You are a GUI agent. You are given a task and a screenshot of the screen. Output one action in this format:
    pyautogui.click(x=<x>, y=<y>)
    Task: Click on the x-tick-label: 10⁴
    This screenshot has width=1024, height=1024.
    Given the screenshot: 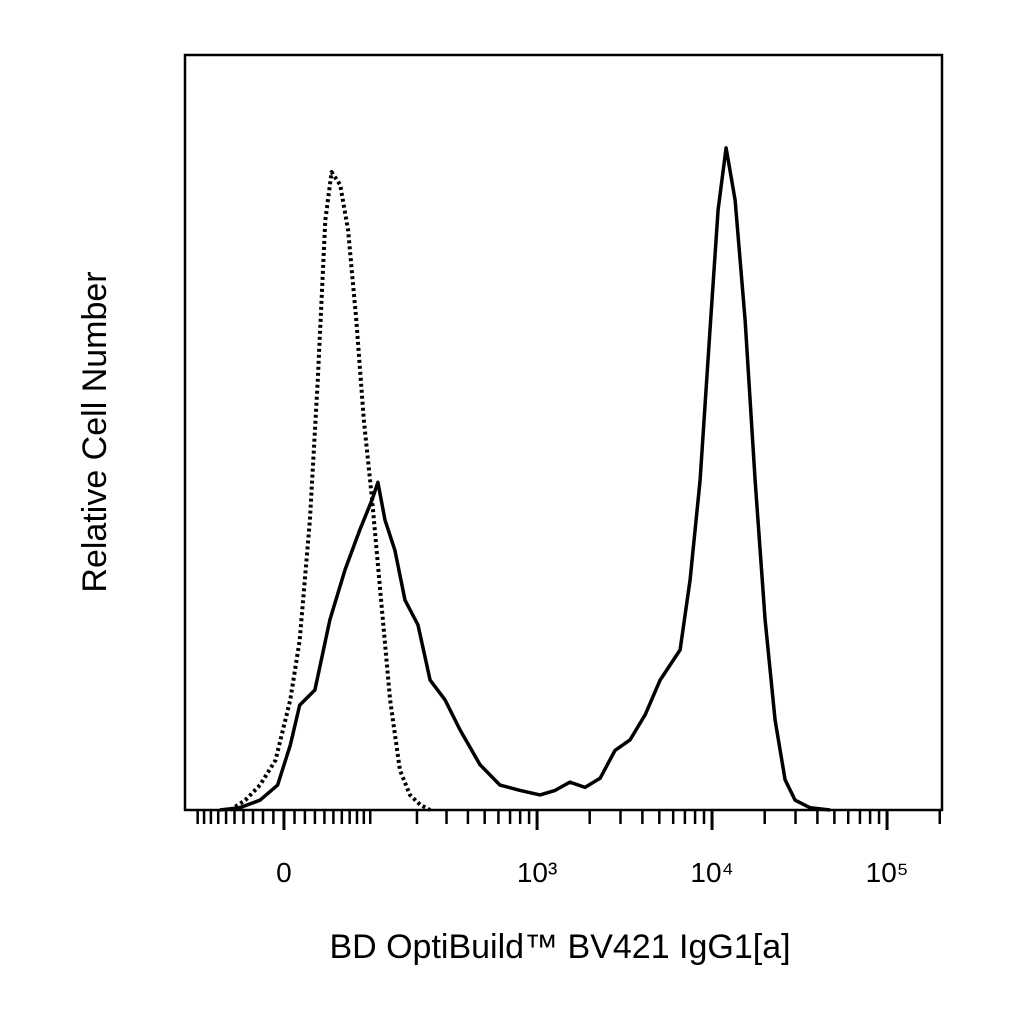 What is the action you would take?
    pyautogui.click(x=711, y=872)
    